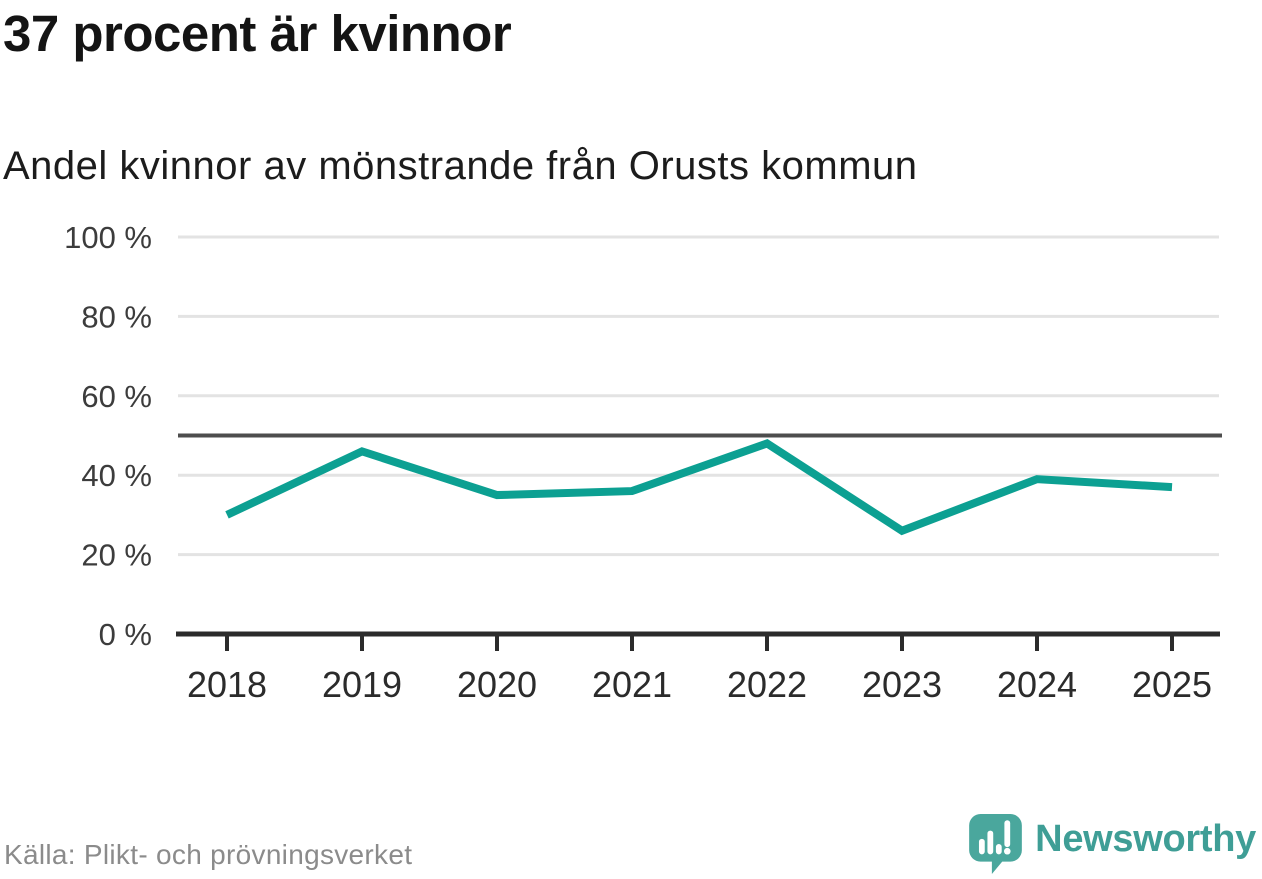 The height and width of the screenshot is (879, 1262). What do you see at coordinates (116, 316) in the screenshot?
I see `y-axis-label: 80 %` at bounding box center [116, 316].